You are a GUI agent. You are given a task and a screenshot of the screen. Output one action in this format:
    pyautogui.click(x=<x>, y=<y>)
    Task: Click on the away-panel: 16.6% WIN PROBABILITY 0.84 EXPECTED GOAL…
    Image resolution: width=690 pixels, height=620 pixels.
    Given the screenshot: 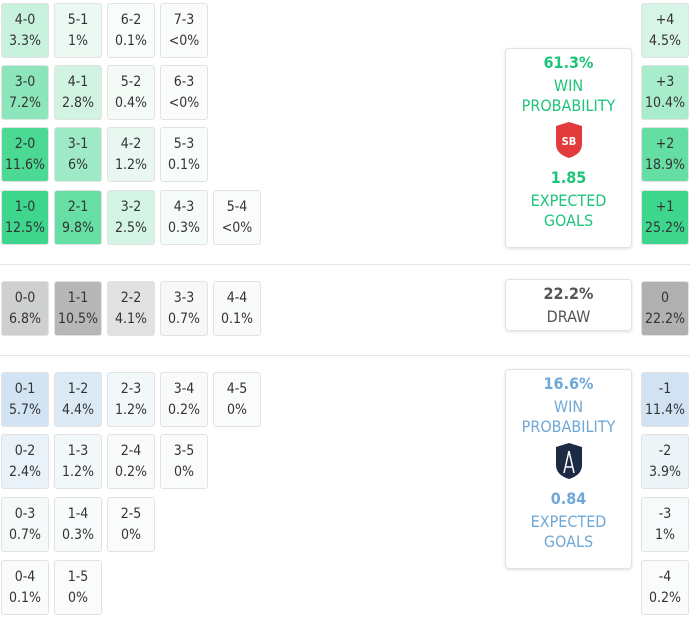 What is the action you would take?
    pyautogui.click(x=568, y=469)
    